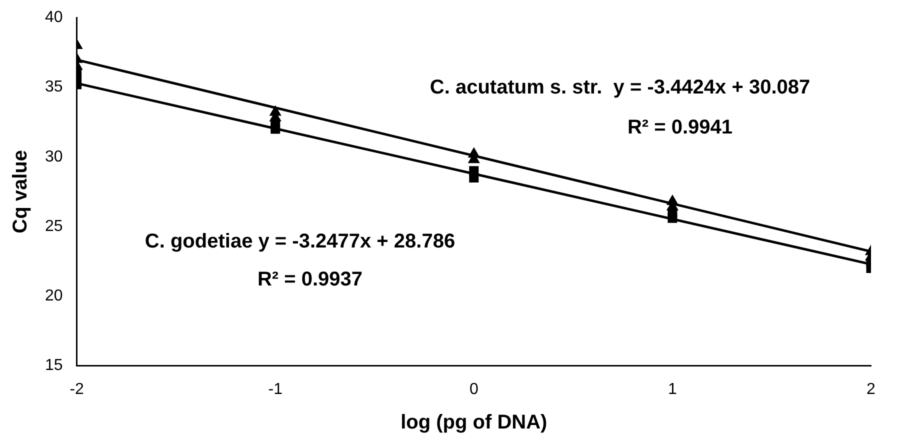 The height and width of the screenshot is (444, 901). I want to click on annotation: C. acutatum s. str. y = -3.4424x + 30.087, so click(620, 87).